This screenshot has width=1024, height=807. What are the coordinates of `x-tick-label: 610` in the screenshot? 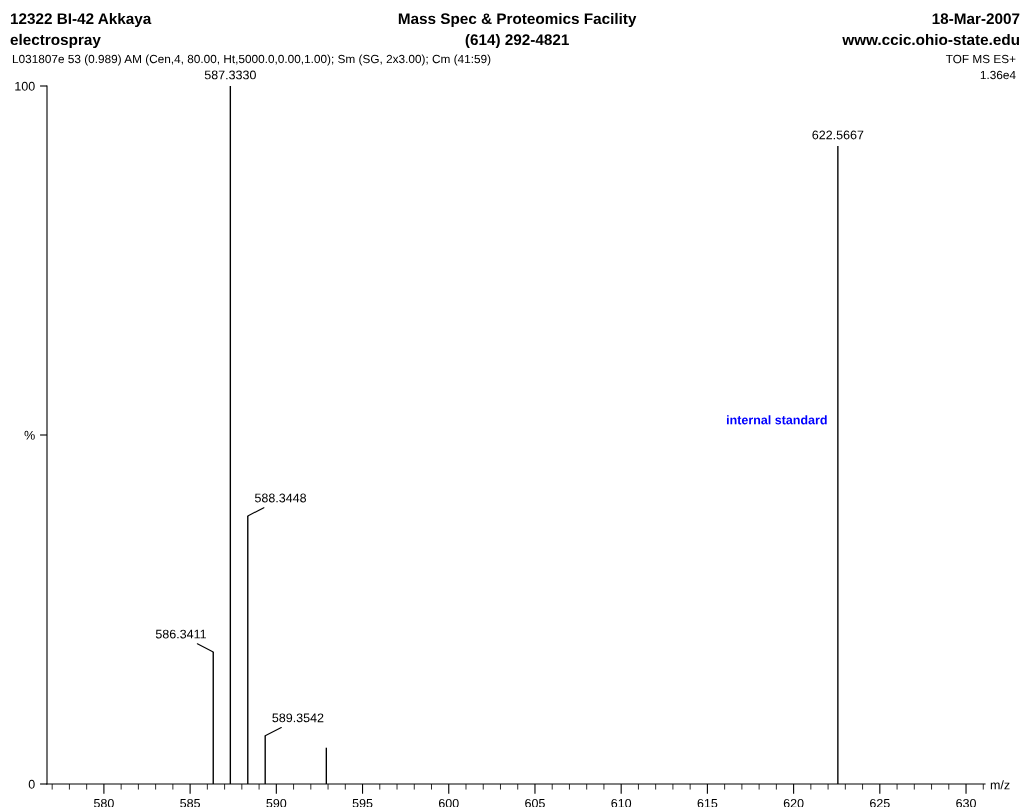 It's located at (621, 802).